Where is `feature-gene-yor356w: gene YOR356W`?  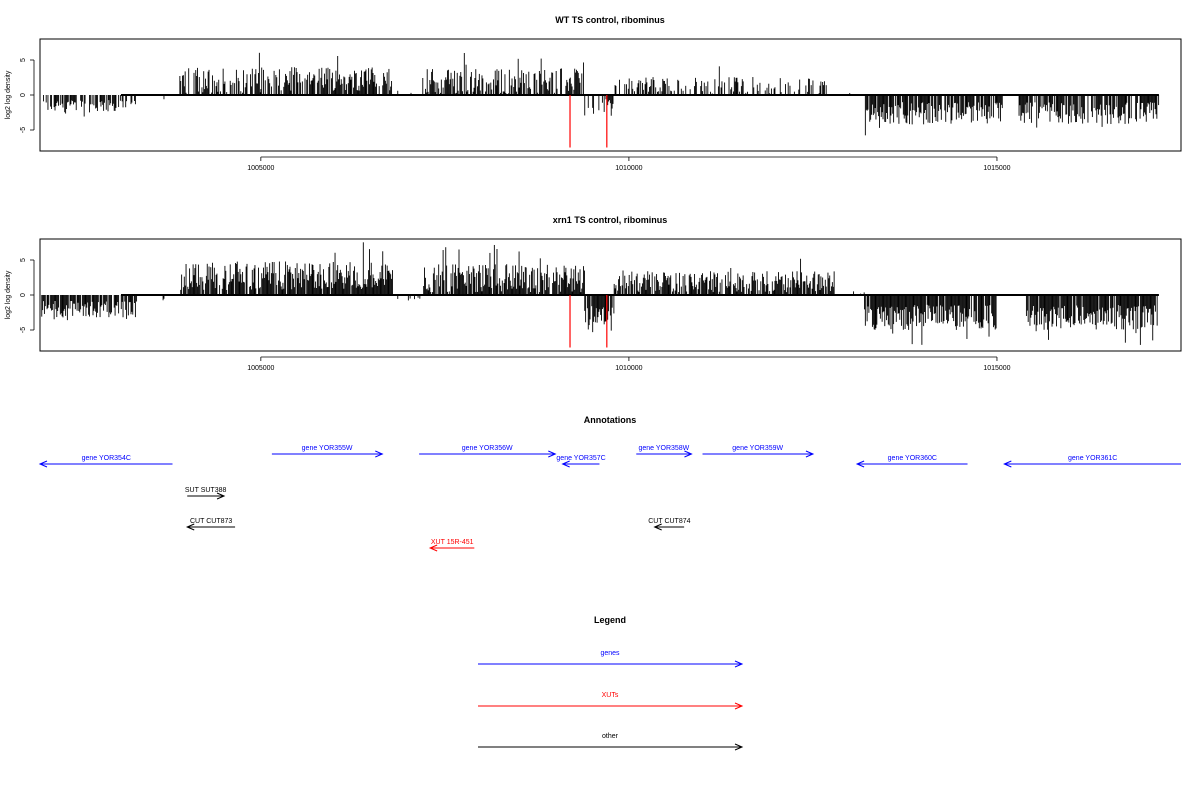 feature-gene-yor356w: gene YOR356W is located at coordinates (488, 451).